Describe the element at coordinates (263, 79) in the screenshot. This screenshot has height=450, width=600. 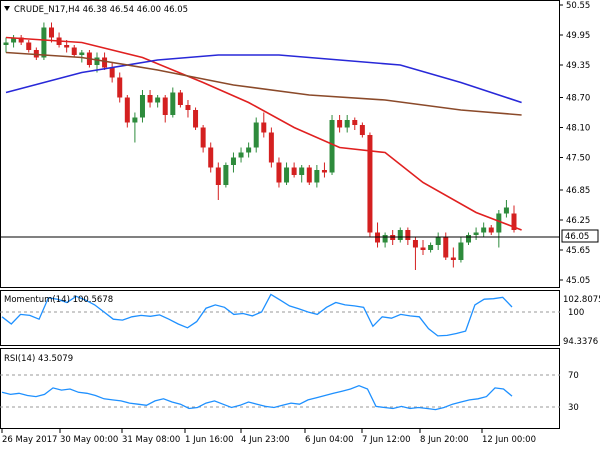
I see `ma-mid-line` at that location.